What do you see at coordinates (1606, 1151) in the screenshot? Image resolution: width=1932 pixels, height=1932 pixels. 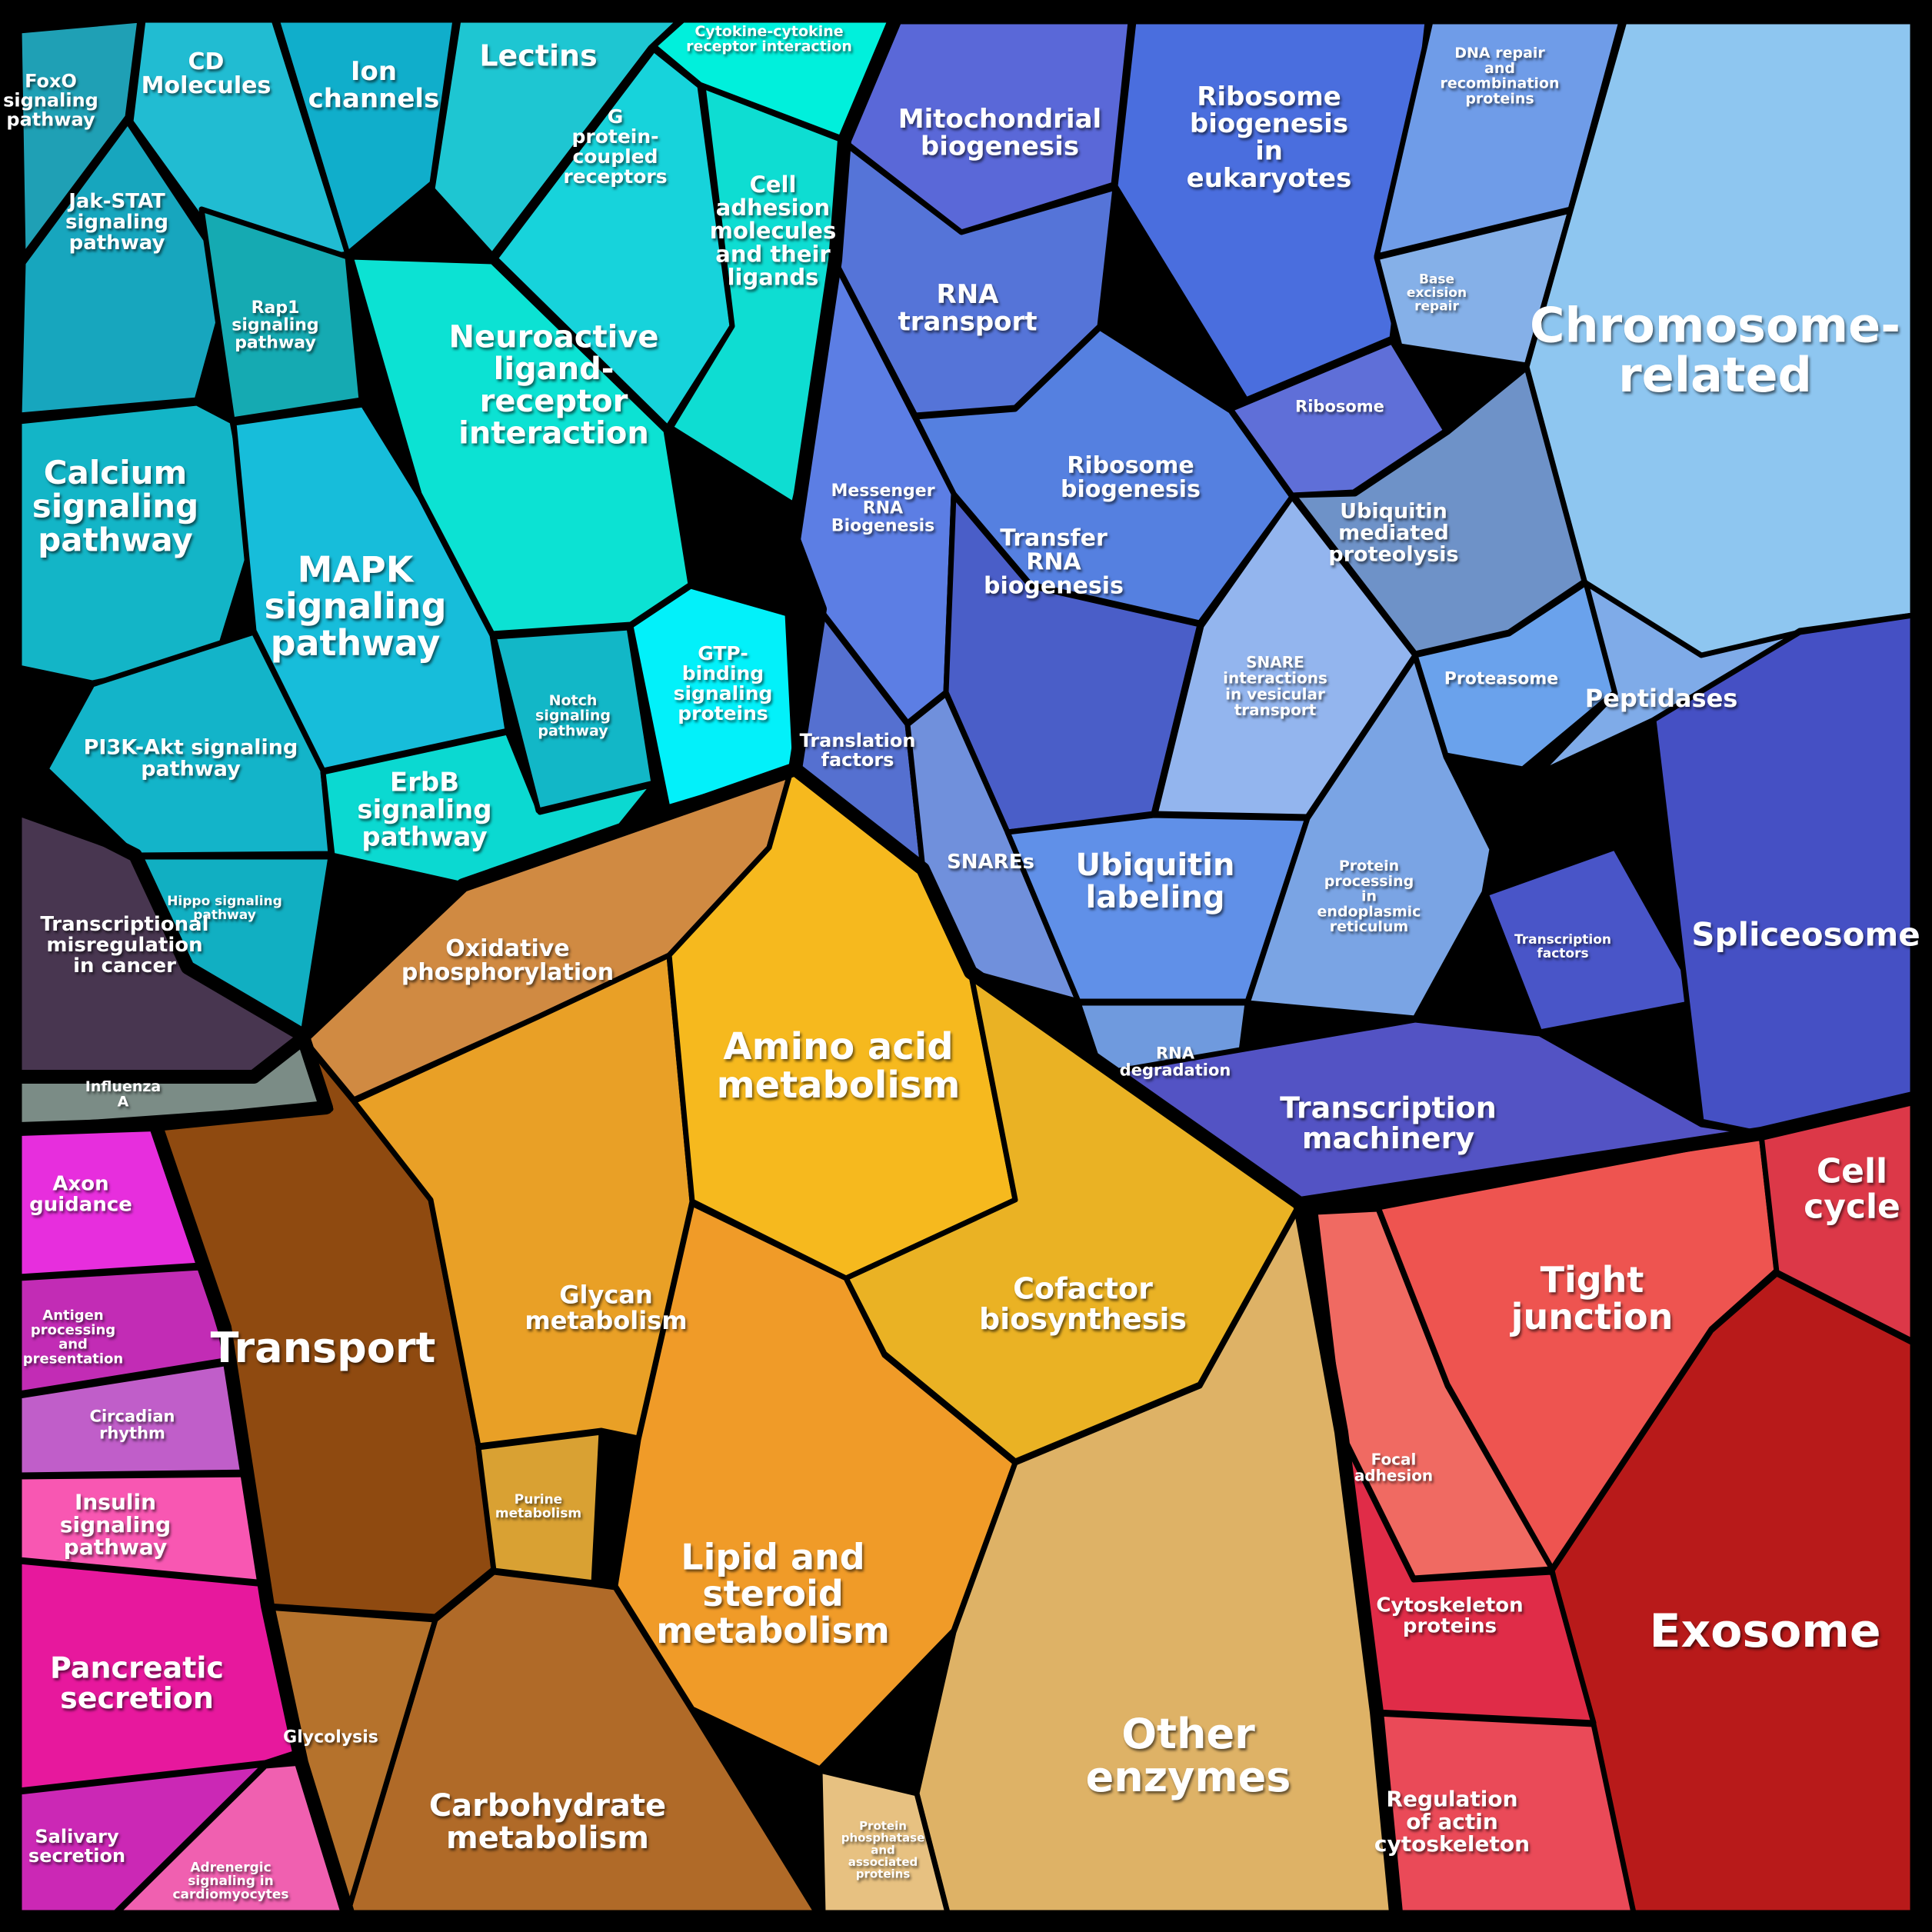 I see `group-border-blue-red` at bounding box center [1606, 1151].